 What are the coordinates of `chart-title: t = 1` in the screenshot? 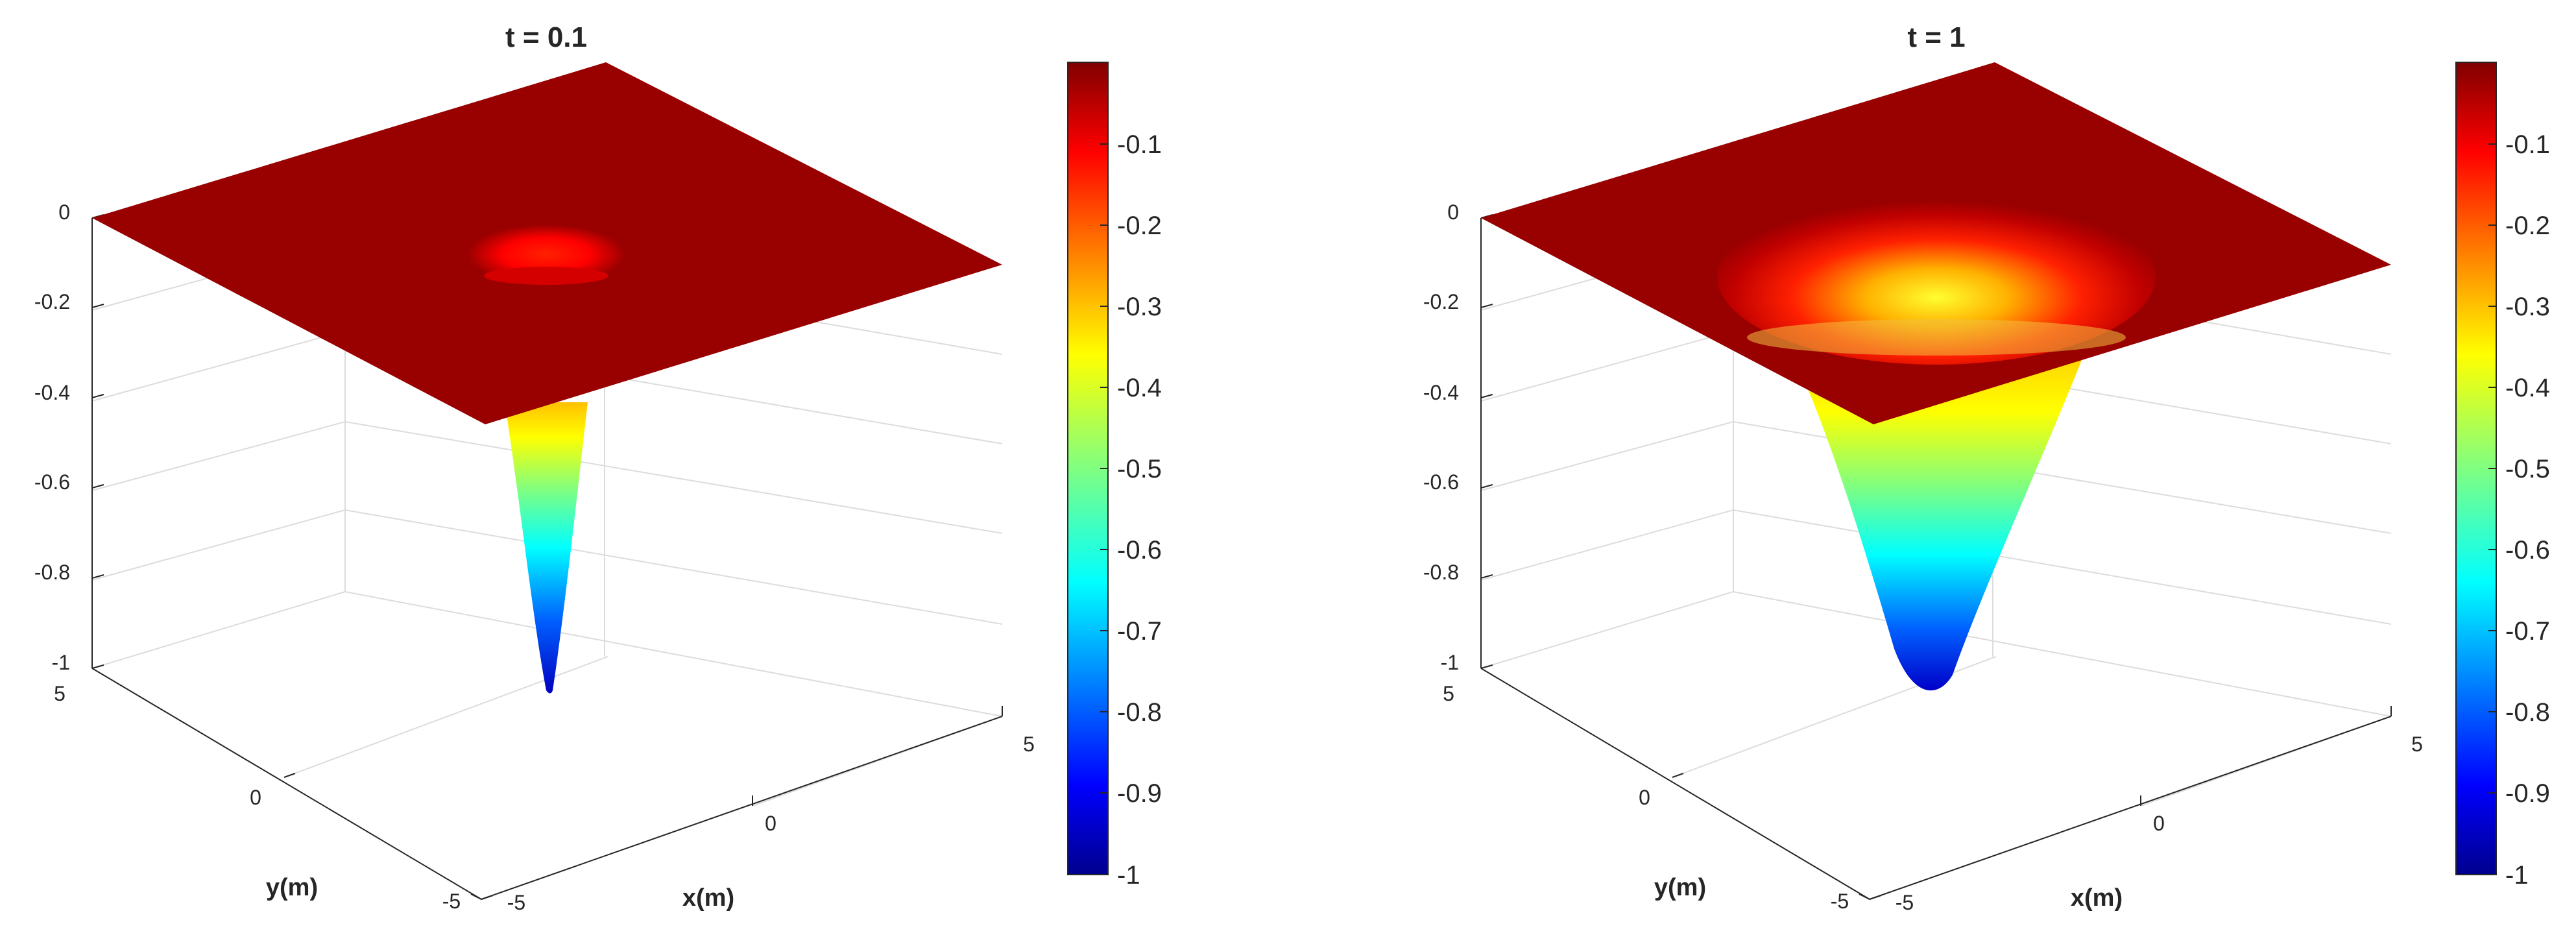 It's located at (1936, 37).